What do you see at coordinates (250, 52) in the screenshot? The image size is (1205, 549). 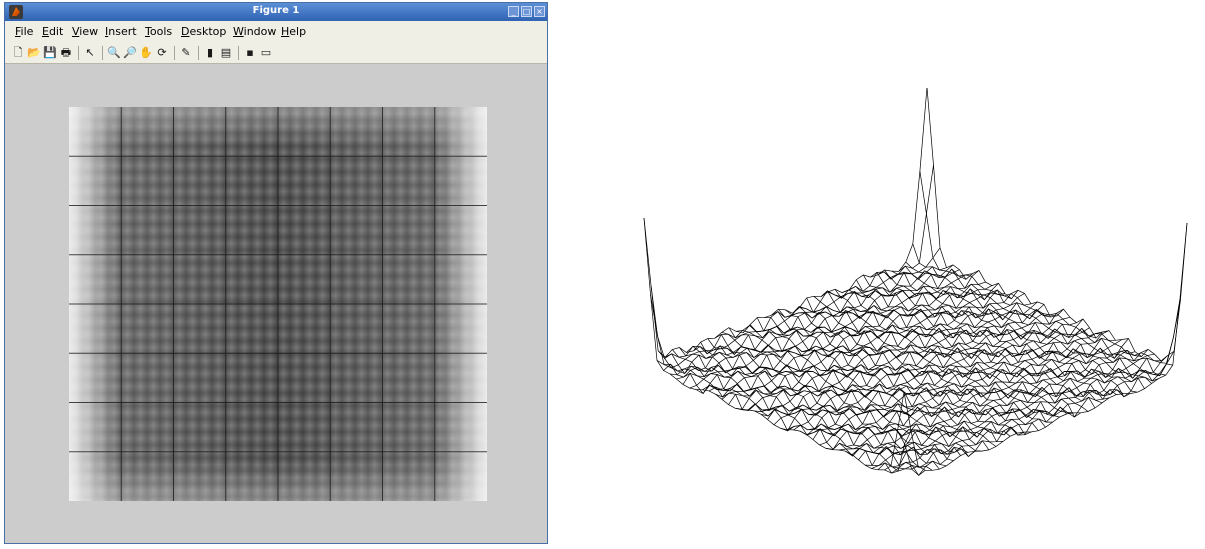 I see `hide-plot-tools-icon: ▪` at bounding box center [250, 52].